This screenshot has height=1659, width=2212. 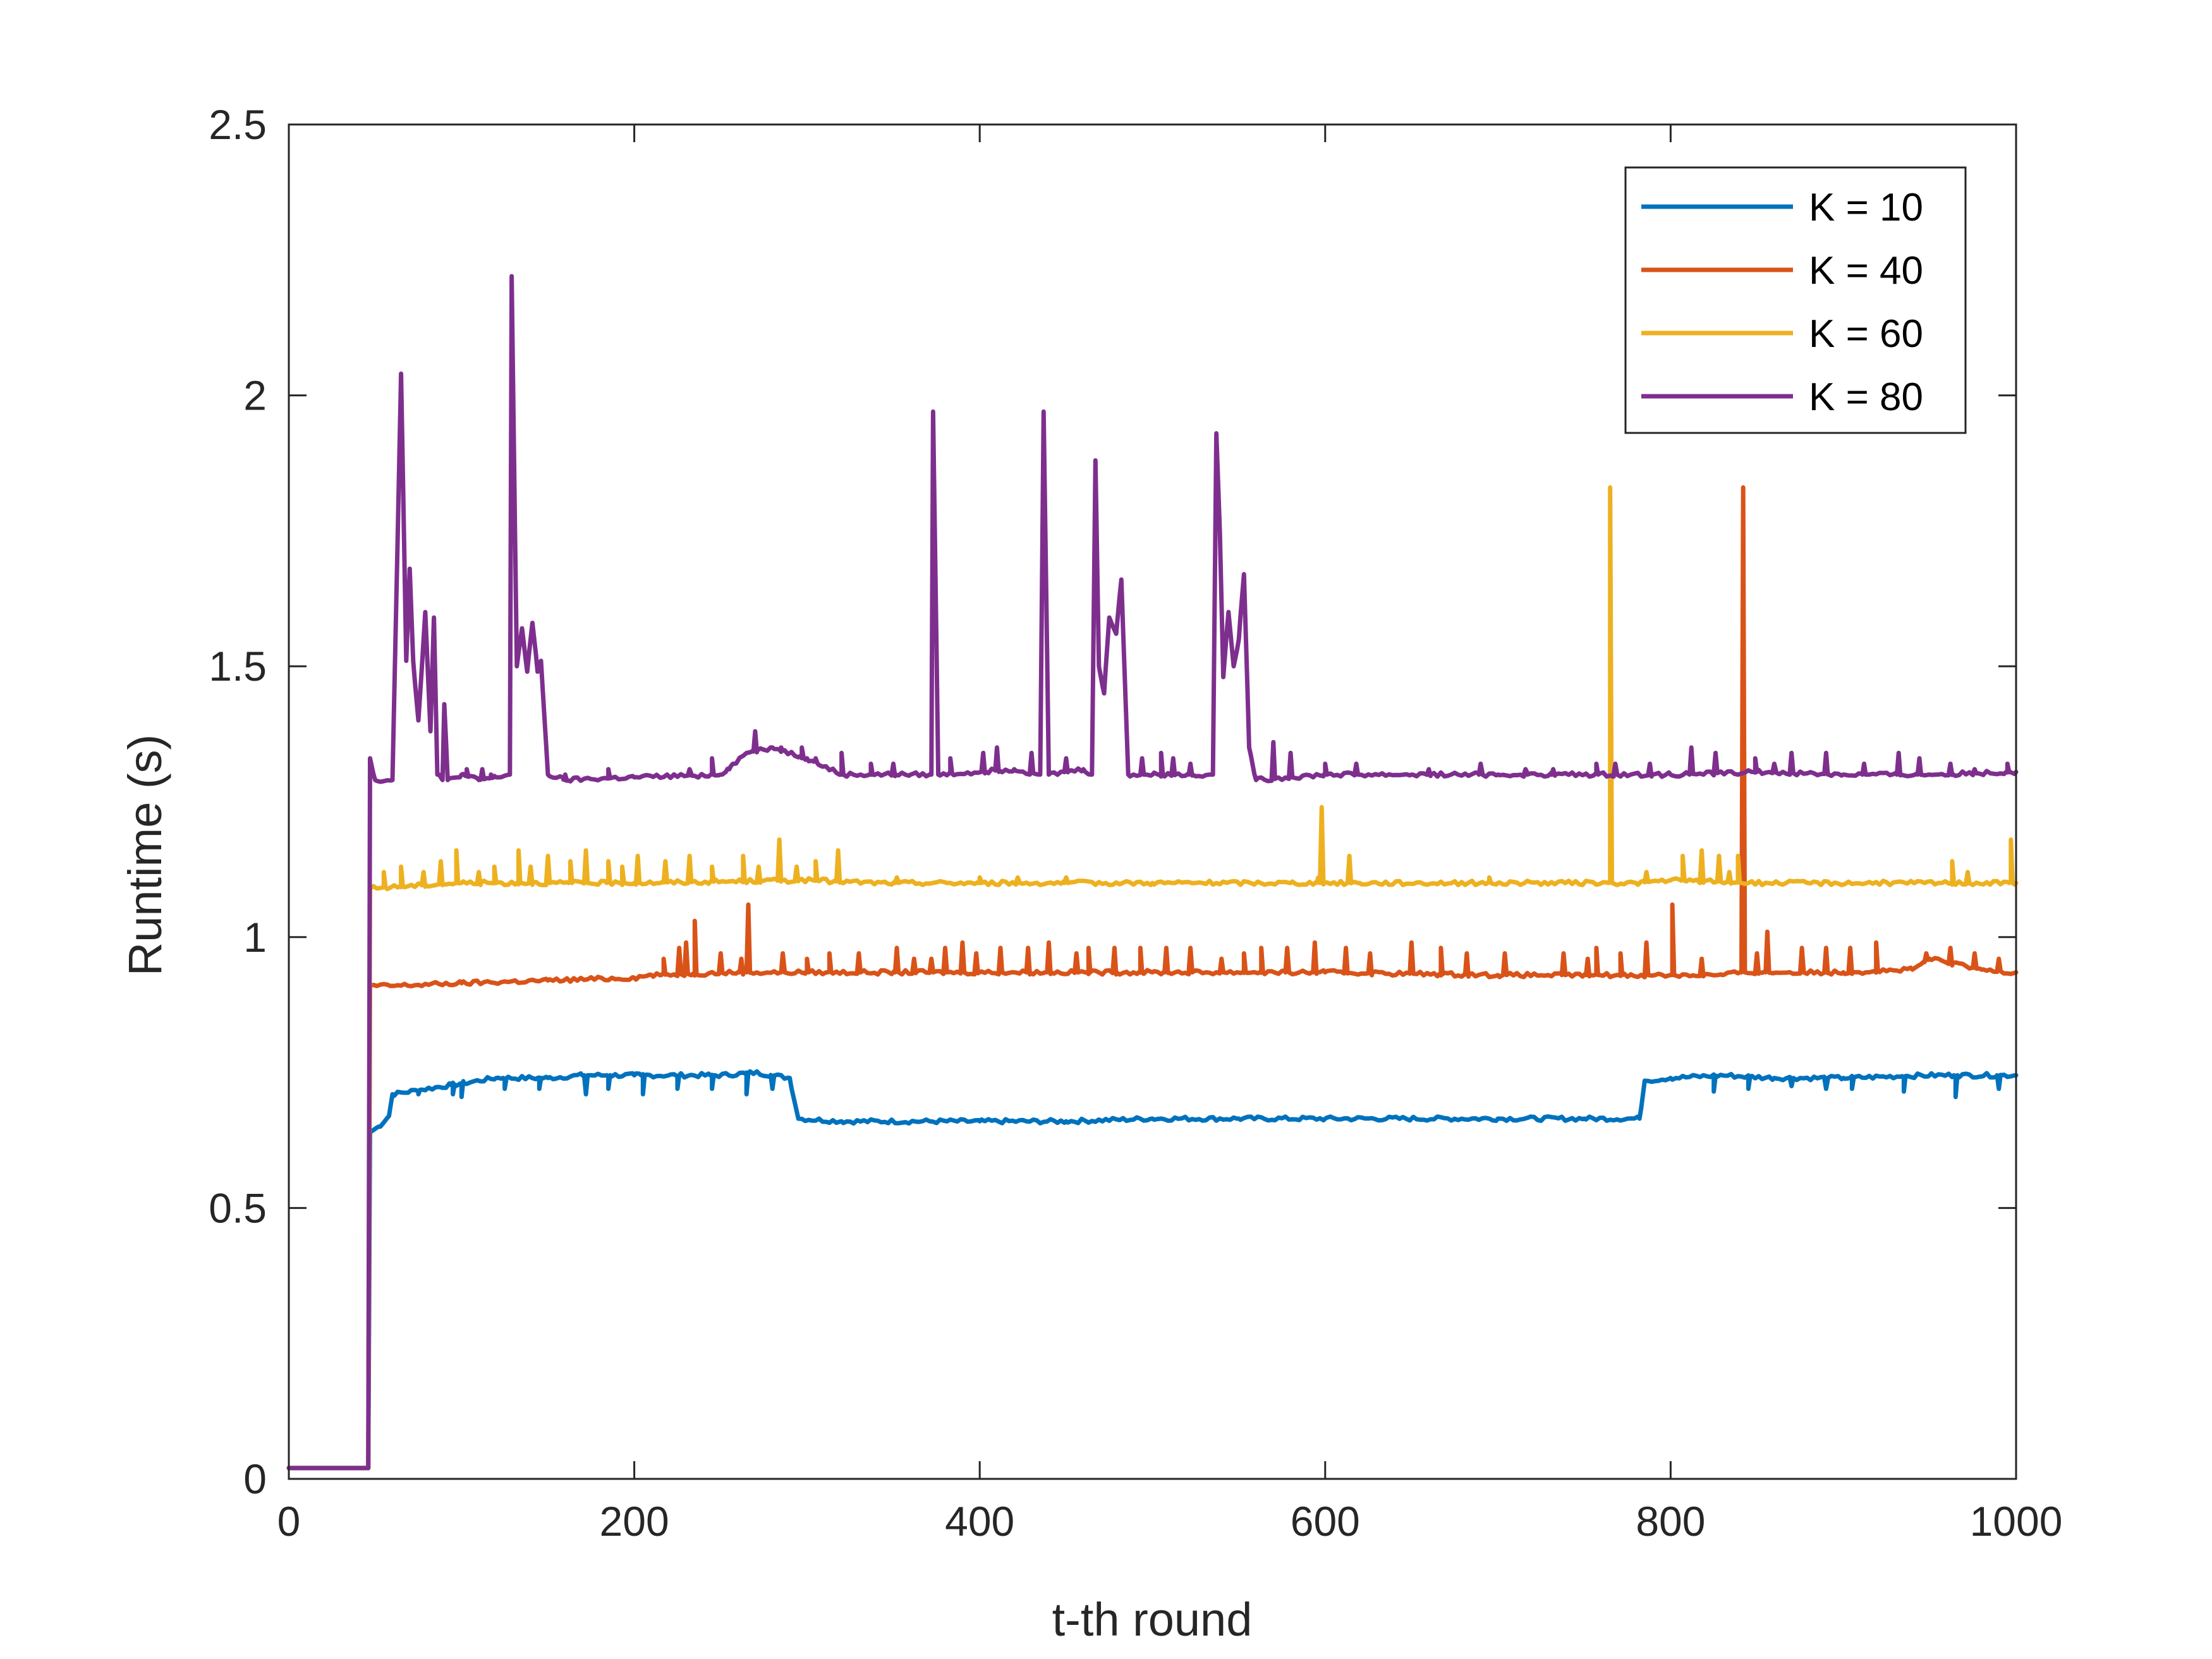 What do you see at coordinates (1866, 334) in the screenshot?
I see `legend-label: K = 60` at bounding box center [1866, 334].